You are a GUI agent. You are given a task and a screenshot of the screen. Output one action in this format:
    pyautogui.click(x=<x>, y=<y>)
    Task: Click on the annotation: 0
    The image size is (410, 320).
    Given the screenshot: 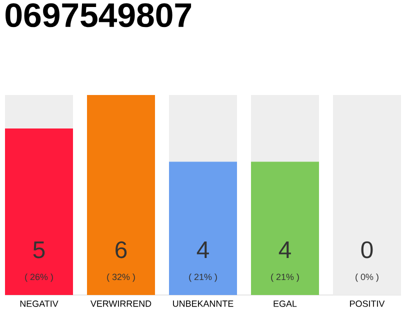 What is the action you would take?
    pyautogui.click(x=367, y=249)
    